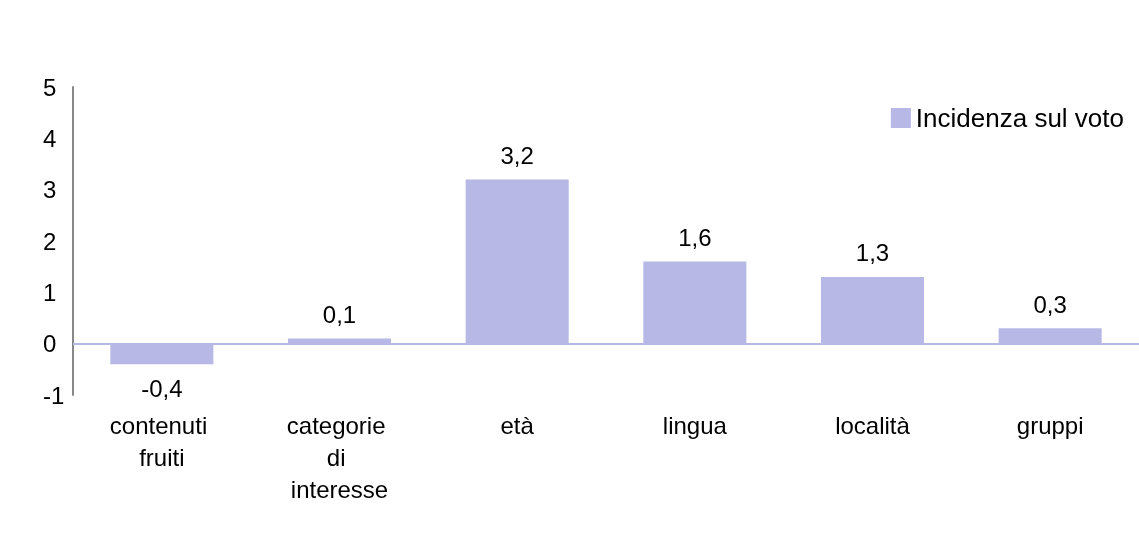  I want to click on data-label: 0,1, so click(339, 315).